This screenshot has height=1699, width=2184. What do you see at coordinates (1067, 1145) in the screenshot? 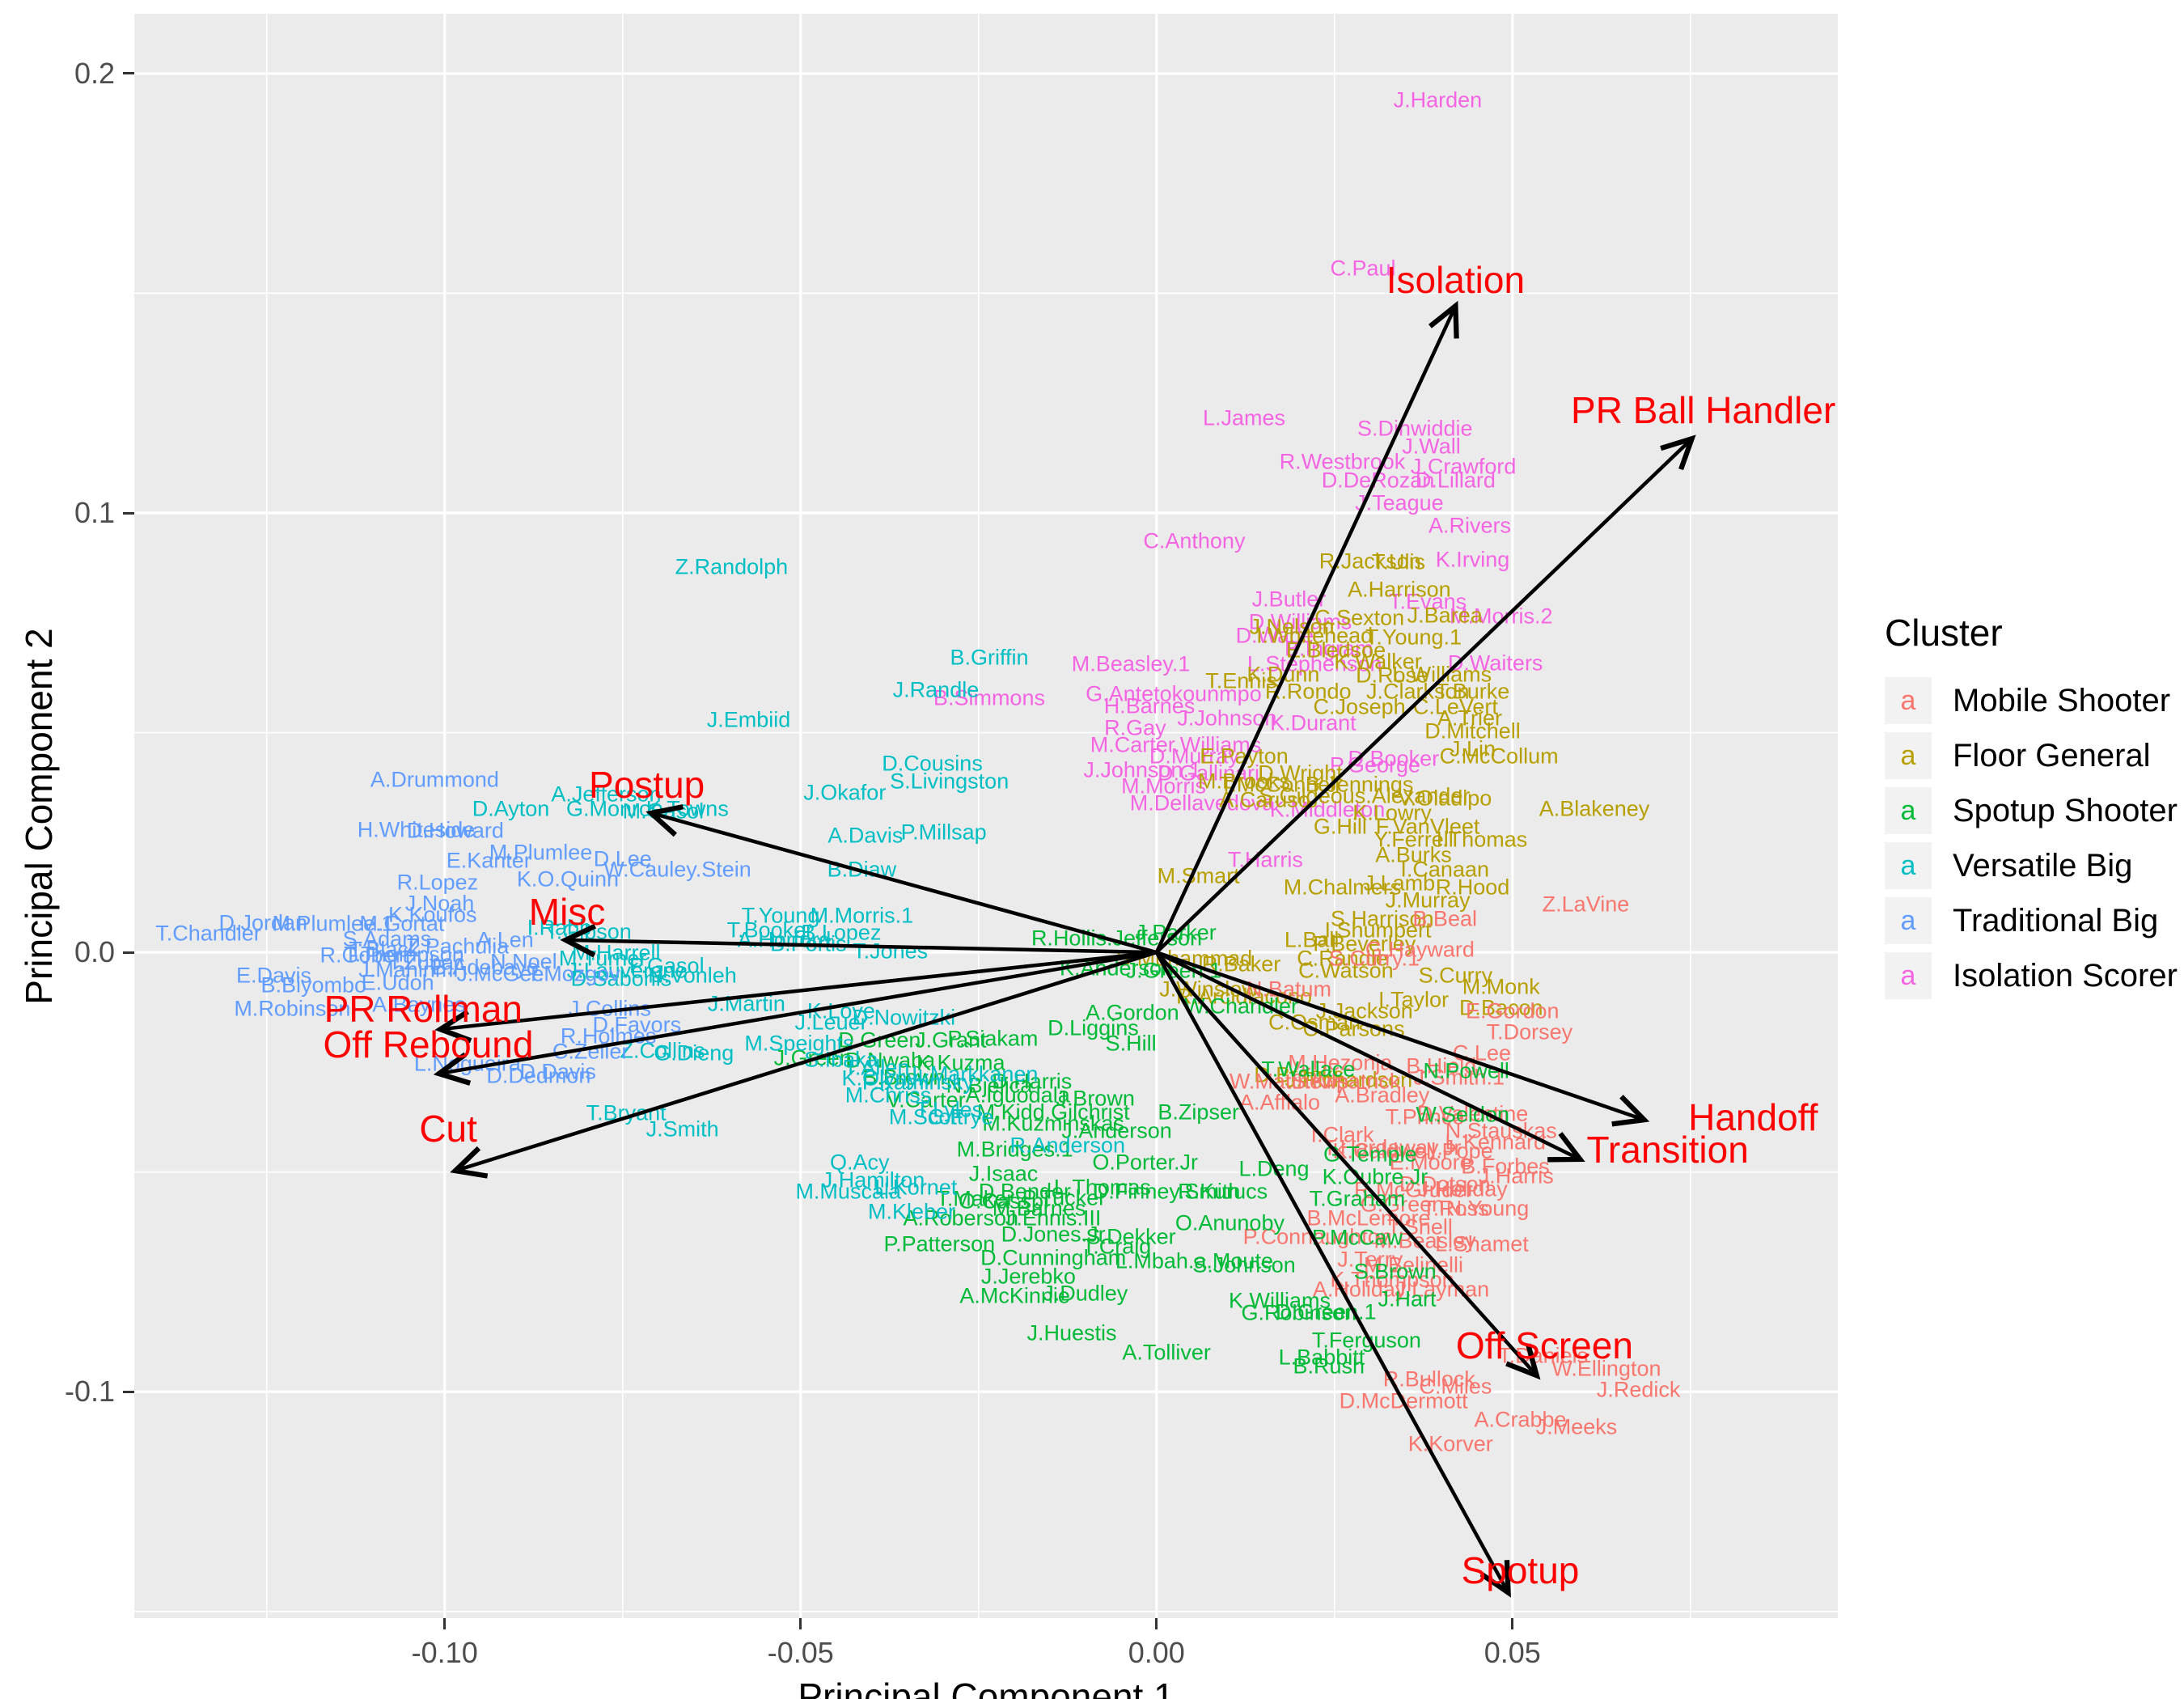
I see `player-label: R.Anderson` at bounding box center [1067, 1145].